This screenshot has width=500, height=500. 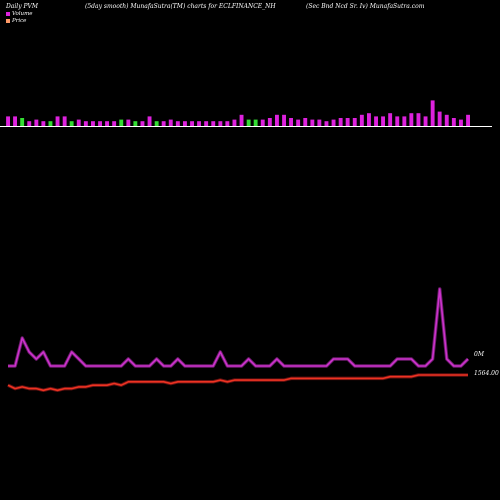 I want to click on legend-price-label: Price, so click(x=19, y=21).